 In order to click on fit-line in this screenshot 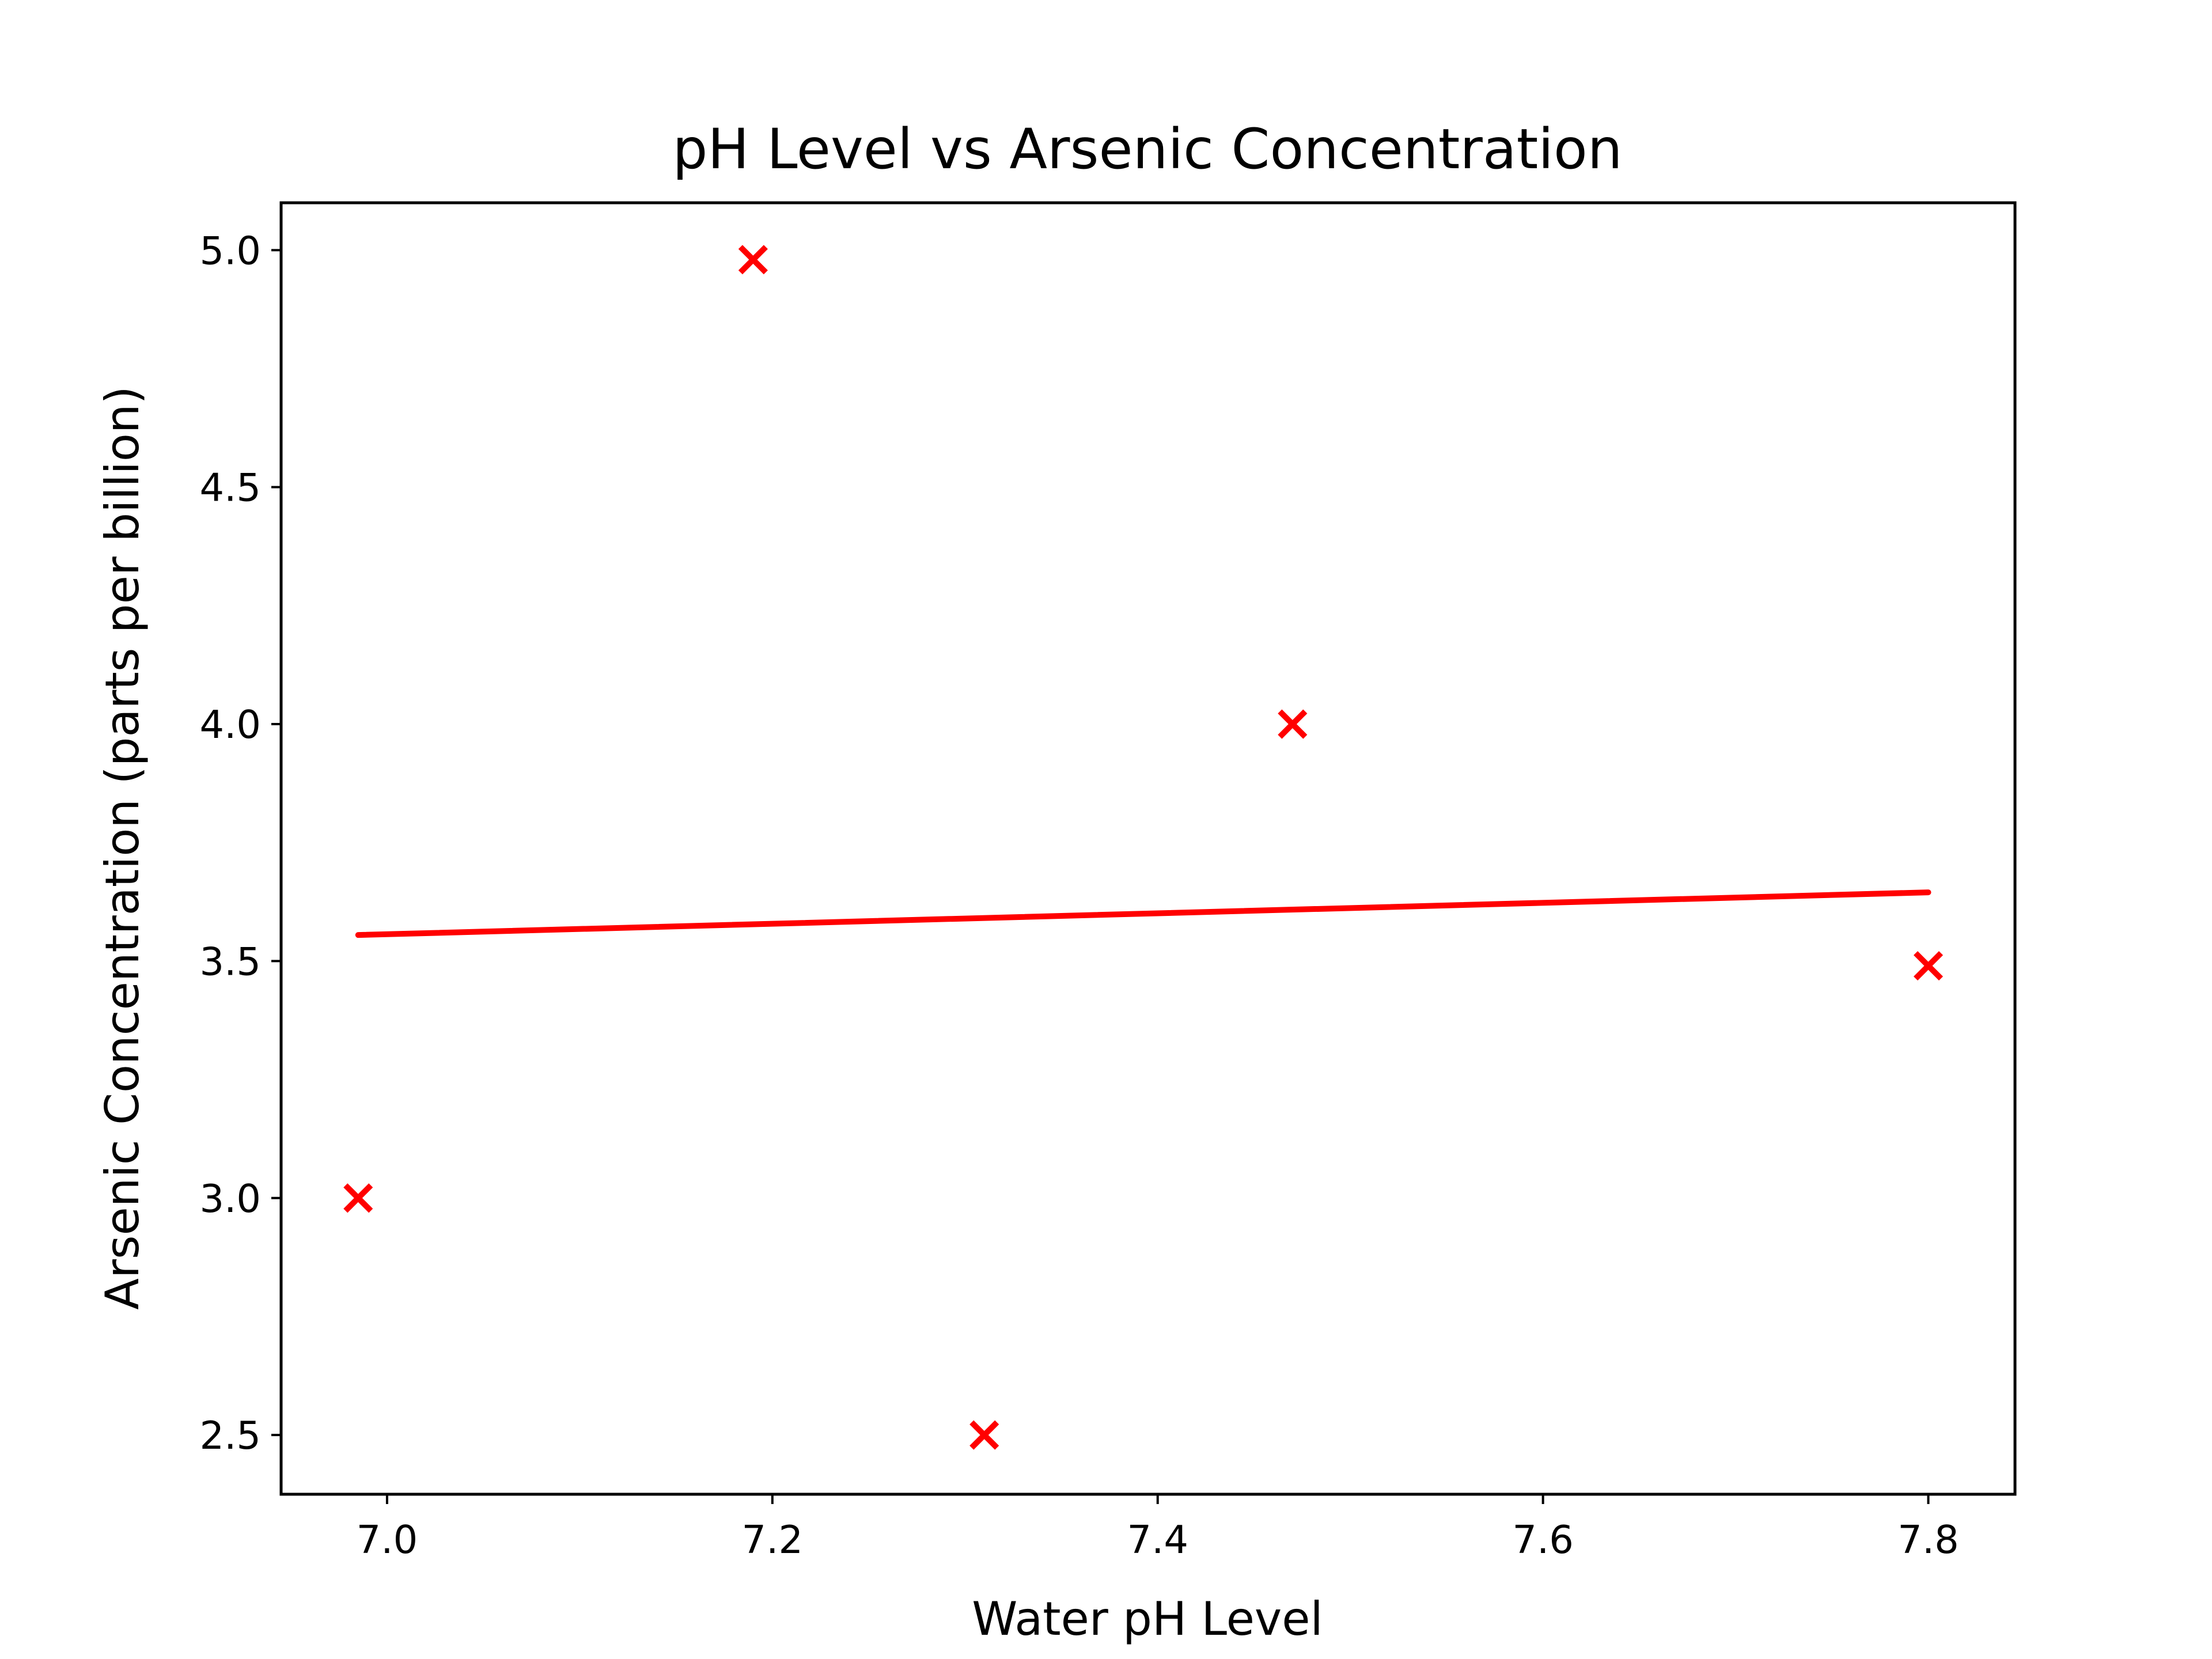, I will do `click(1143, 913)`.